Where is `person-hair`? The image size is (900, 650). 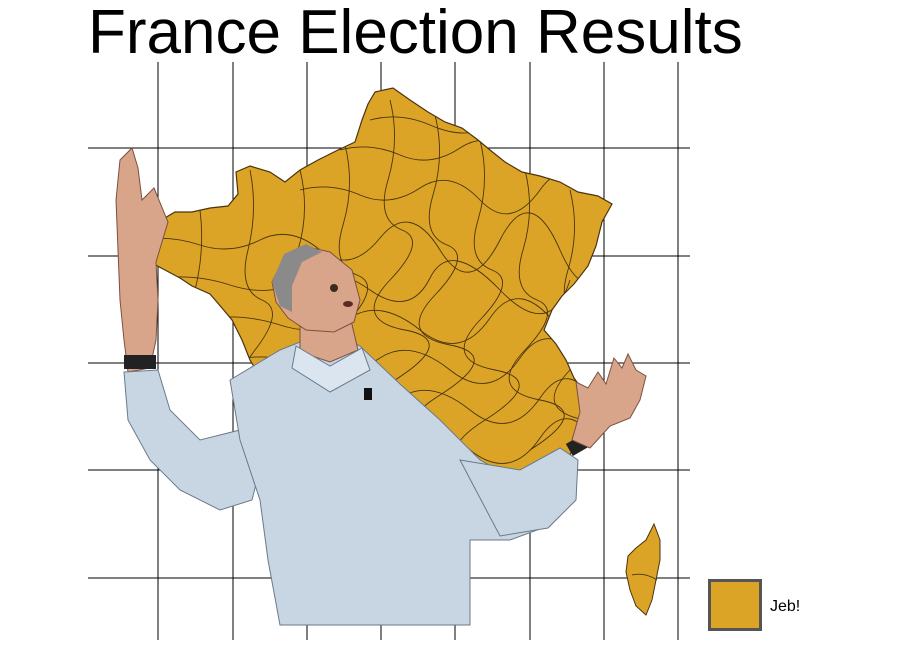 person-hair is located at coordinates (297, 278).